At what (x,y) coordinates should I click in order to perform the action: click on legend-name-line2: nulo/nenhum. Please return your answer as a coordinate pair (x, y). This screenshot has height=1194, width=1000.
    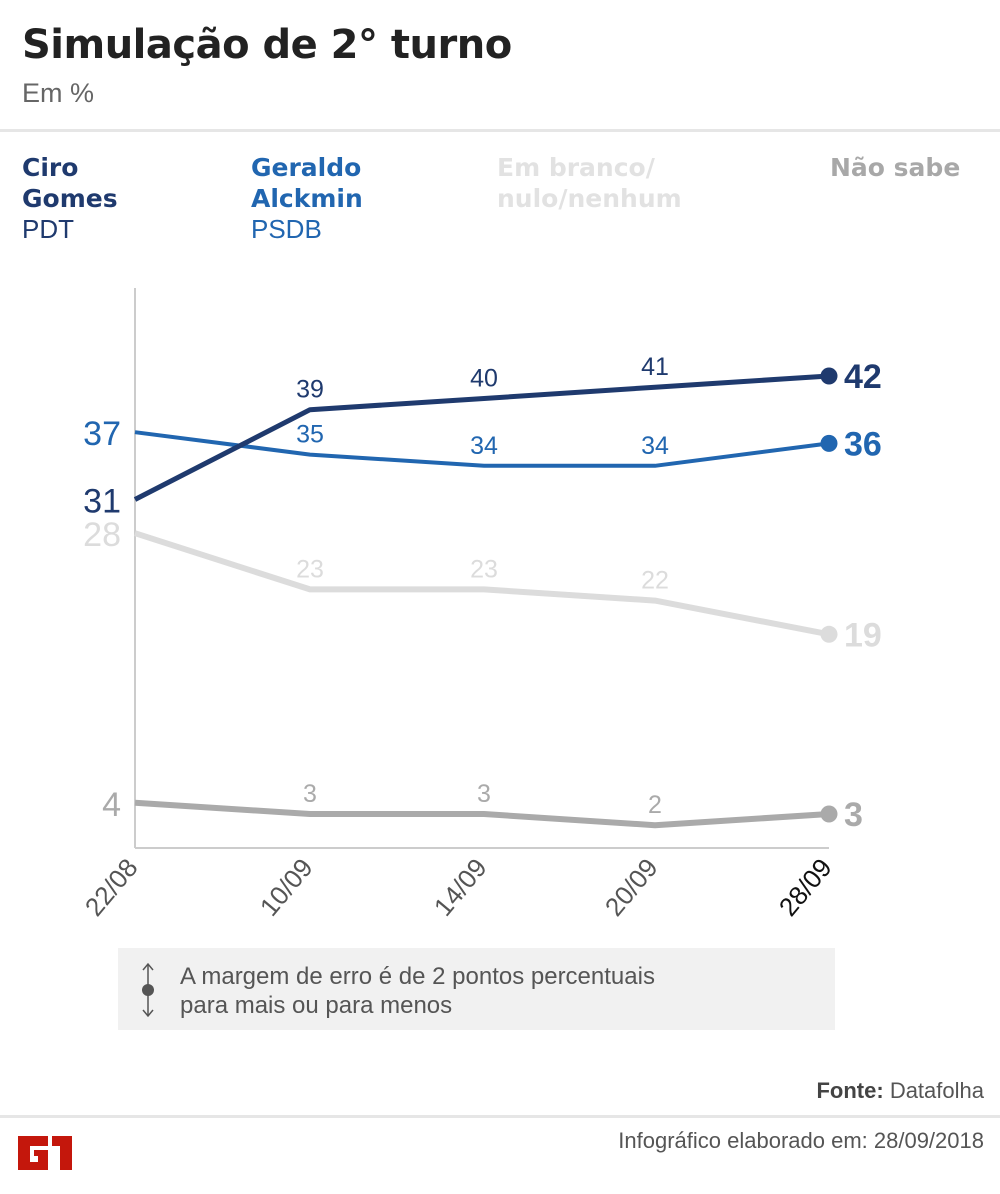
    Looking at the image, I should click on (589, 198).